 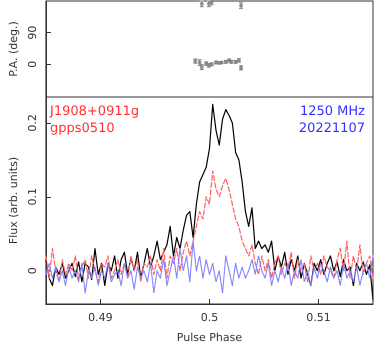 What do you see at coordinates (32, 197) in the screenshot?
I see `y-tick-label: 0.1` at bounding box center [32, 197].